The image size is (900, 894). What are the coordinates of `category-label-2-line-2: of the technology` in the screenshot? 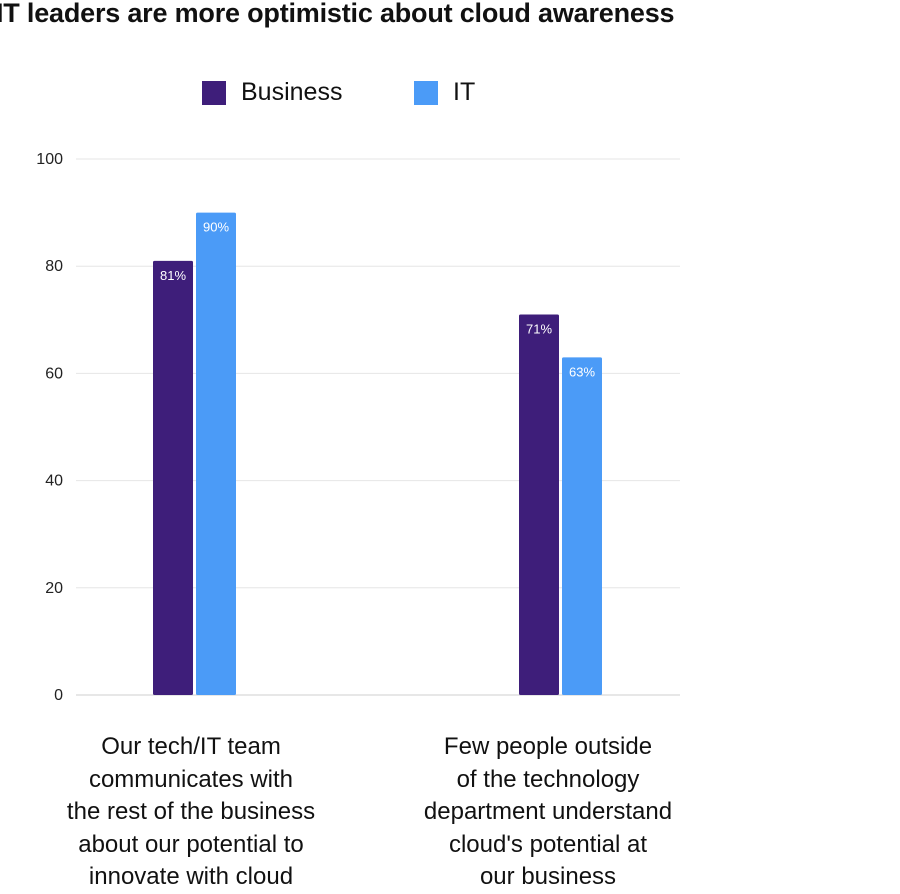 It's located at (548, 779).